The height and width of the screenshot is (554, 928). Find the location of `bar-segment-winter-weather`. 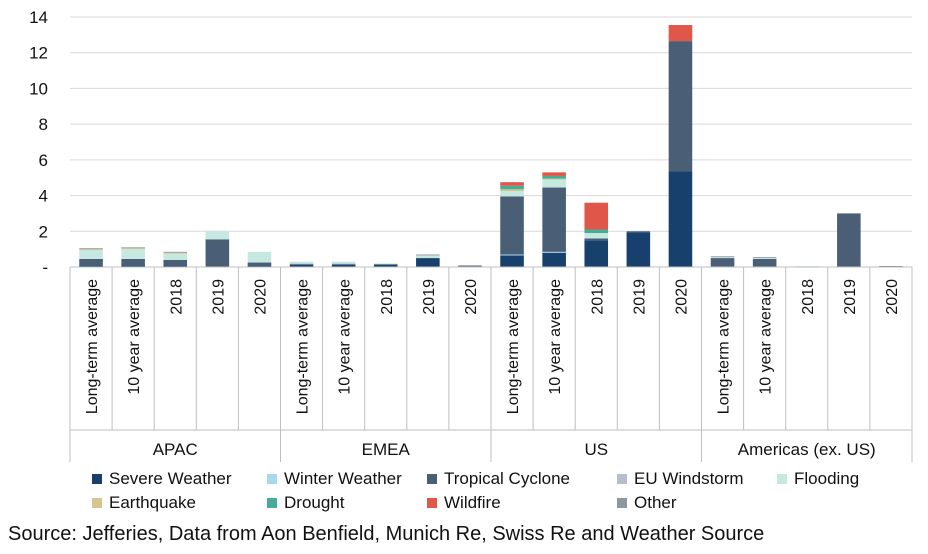

bar-segment-winter-weather is located at coordinates (554, 252).